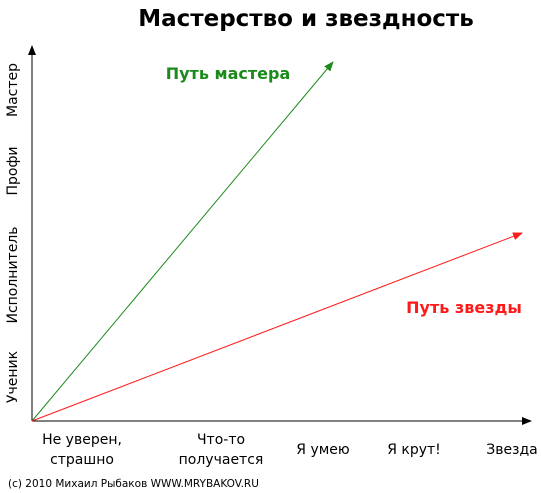 Image resolution: width=541 pixels, height=493 pixels. I want to click on x-label: Звезда, so click(512, 450).